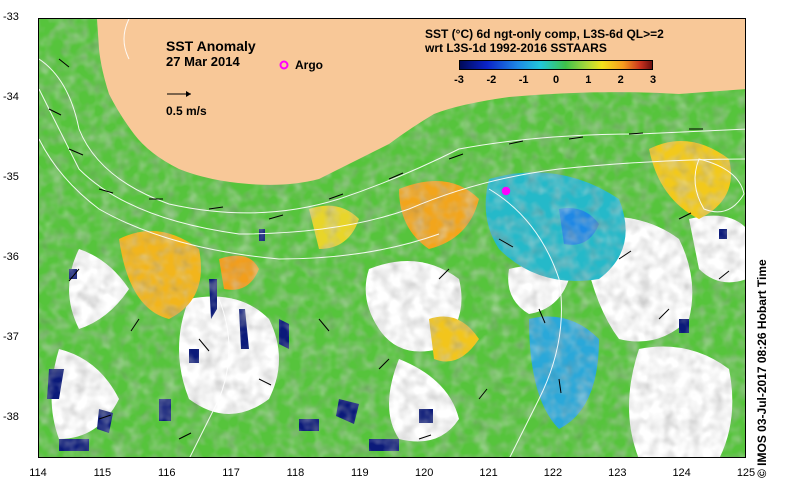 This screenshot has width=790, height=492. I want to click on scale-label: 0.5 m/s, so click(186, 111).